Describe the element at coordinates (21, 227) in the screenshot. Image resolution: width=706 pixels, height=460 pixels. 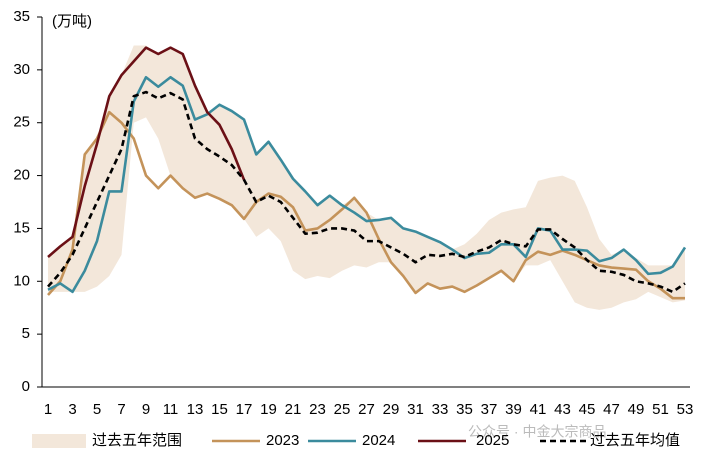
I see `y-tick-label: 15` at that location.